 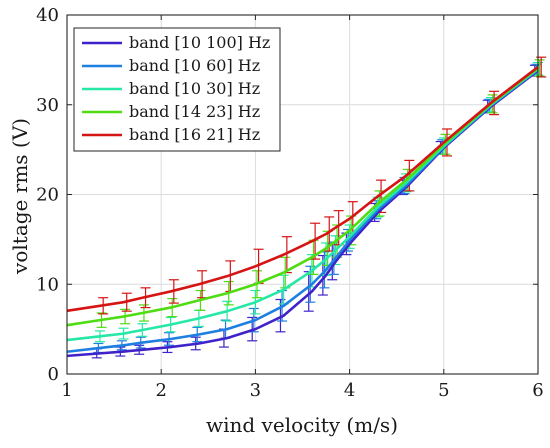 What do you see at coordinates (443, 390) in the screenshot?
I see `x-tick-label: 5` at bounding box center [443, 390].